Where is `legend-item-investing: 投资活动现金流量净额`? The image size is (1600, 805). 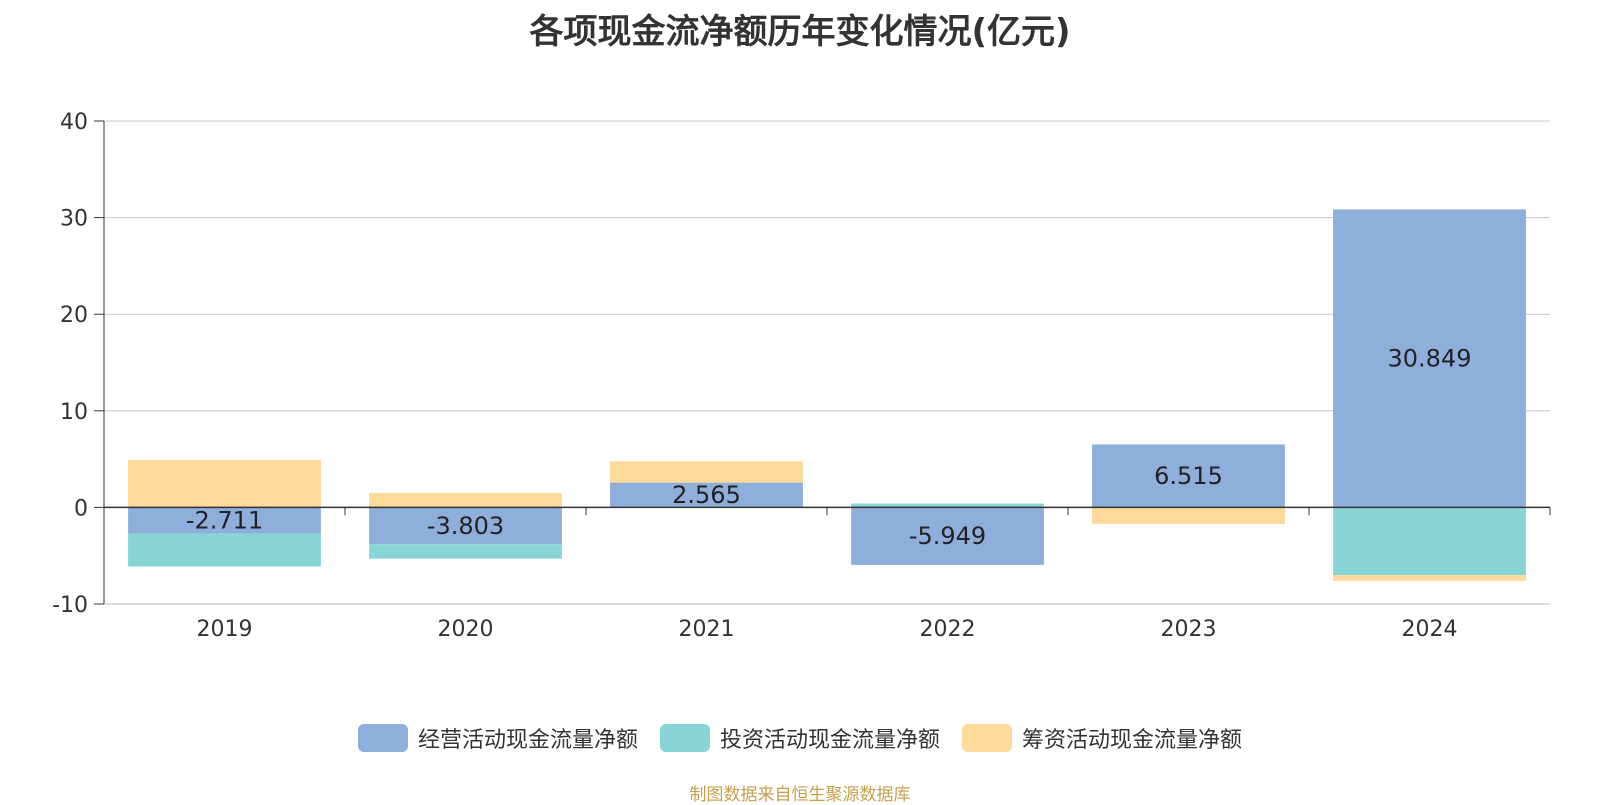 legend-item-investing: 投资活动现金流量净额 is located at coordinates (799, 738).